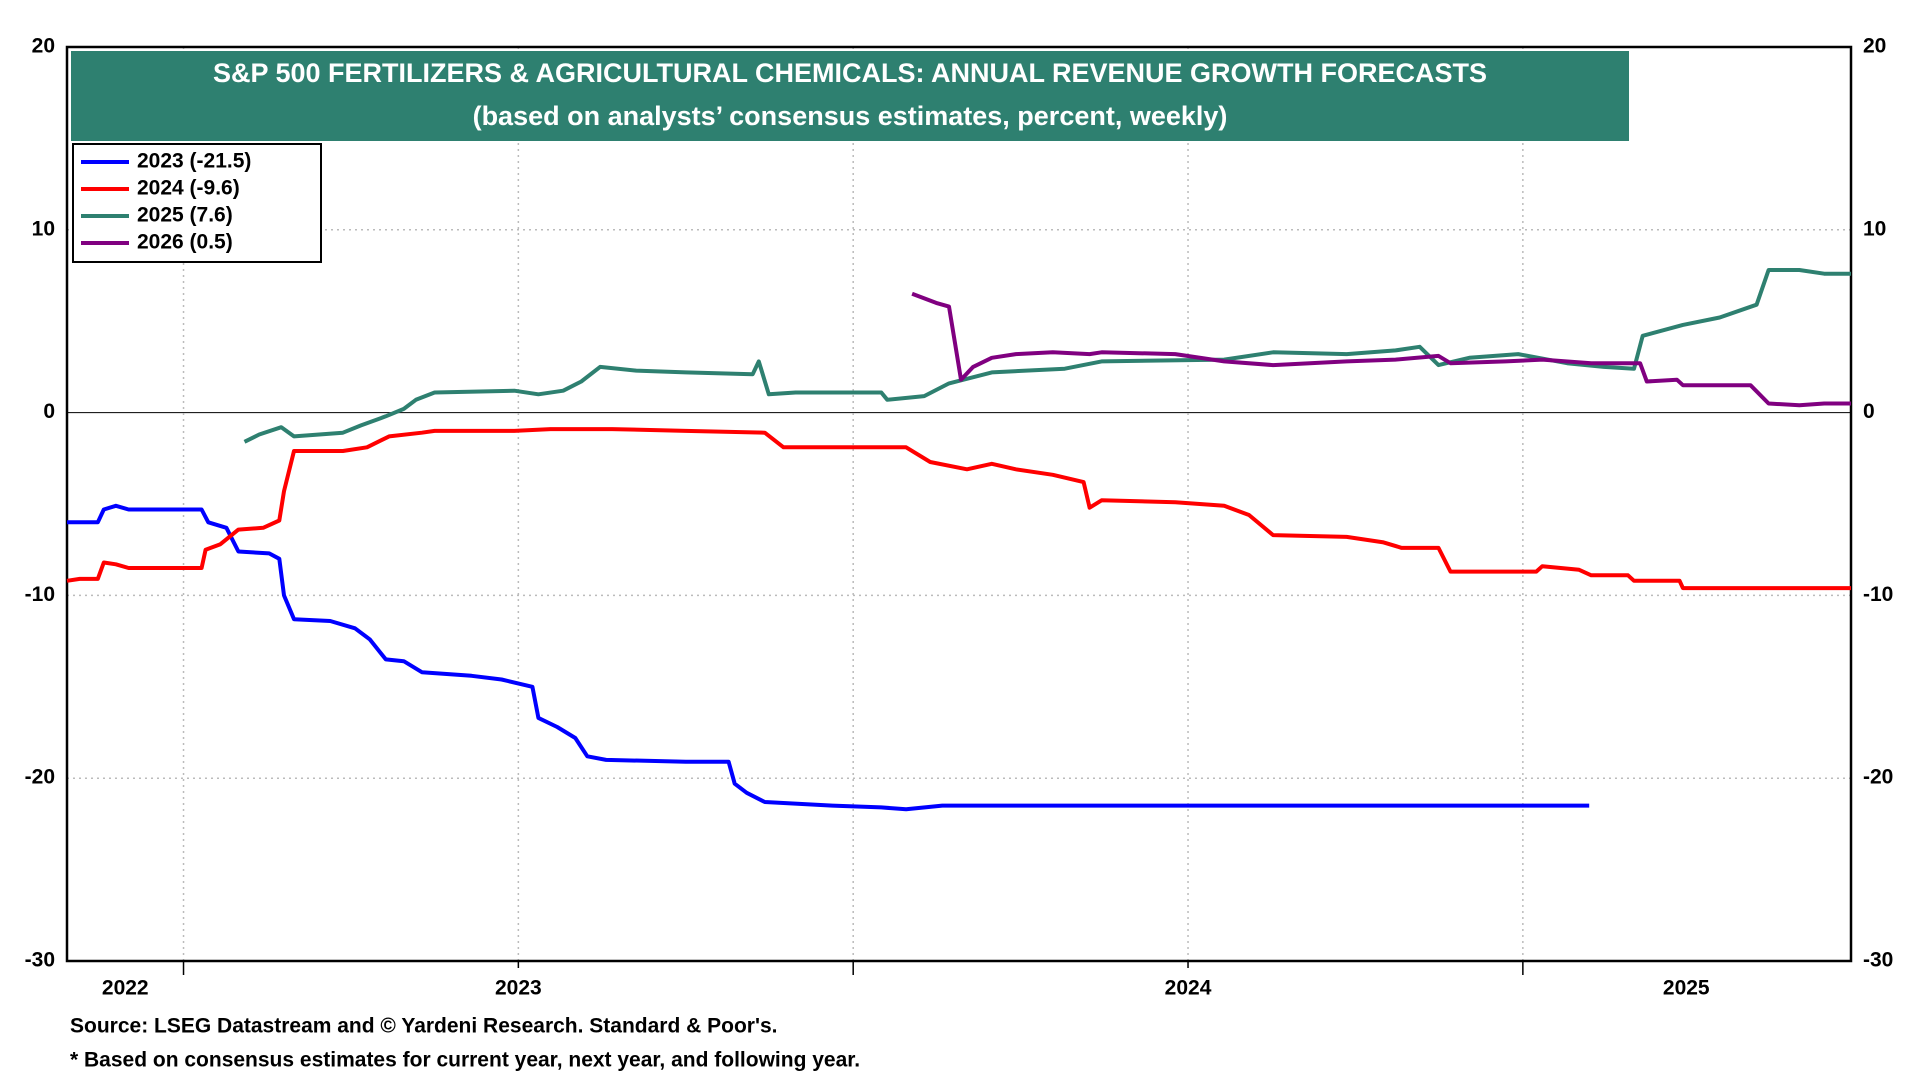 This screenshot has height=1080, width=1920. What do you see at coordinates (185, 215) in the screenshot?
I see `legend-label: 2025 (7.6)` at bounding box center [185, 215].